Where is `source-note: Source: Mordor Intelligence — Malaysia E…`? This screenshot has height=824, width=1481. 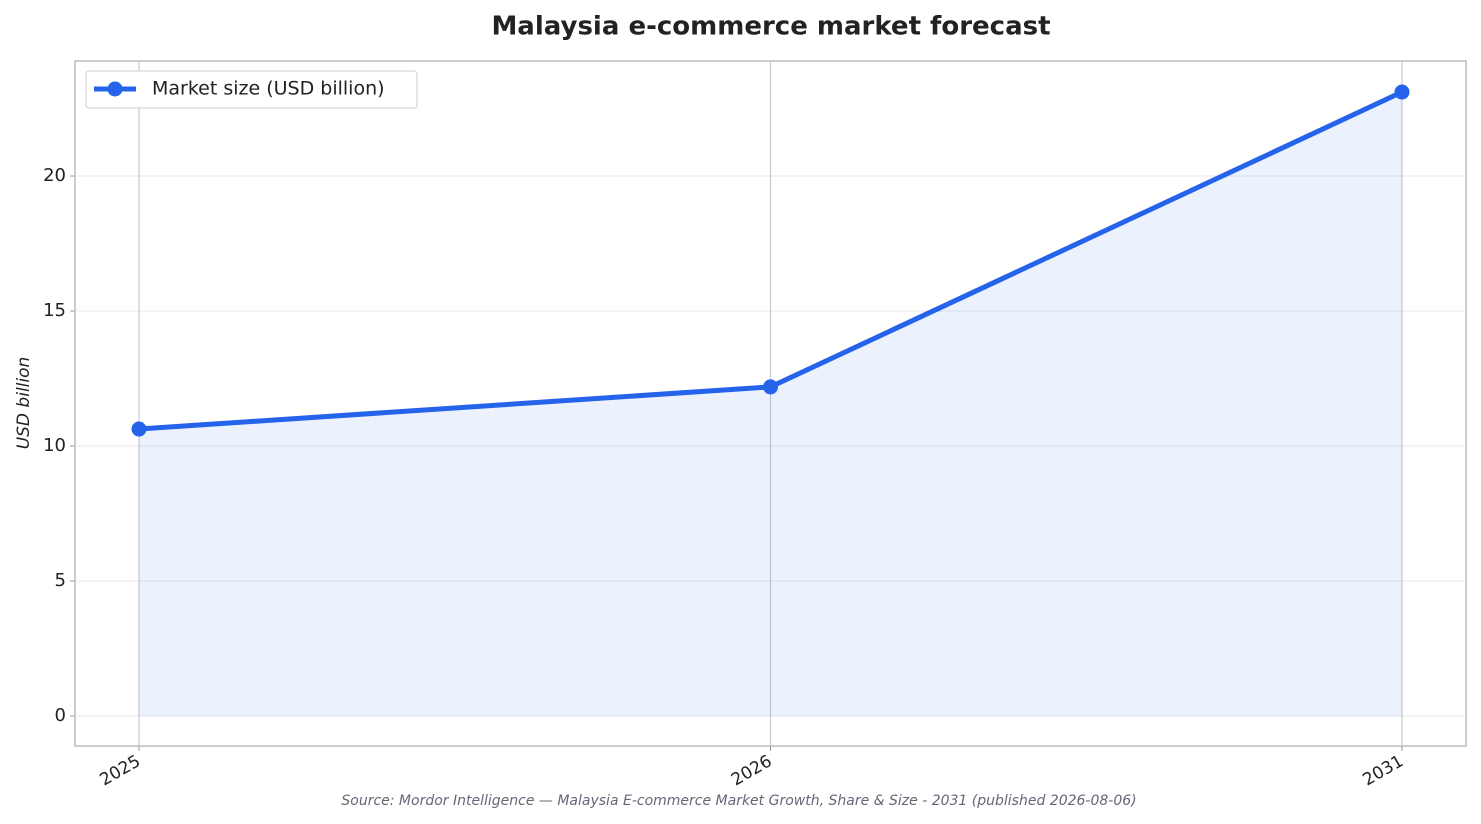 source-note: Source: Mordor Intelligence — Malaysia E… is located at coordinates (738, 801).